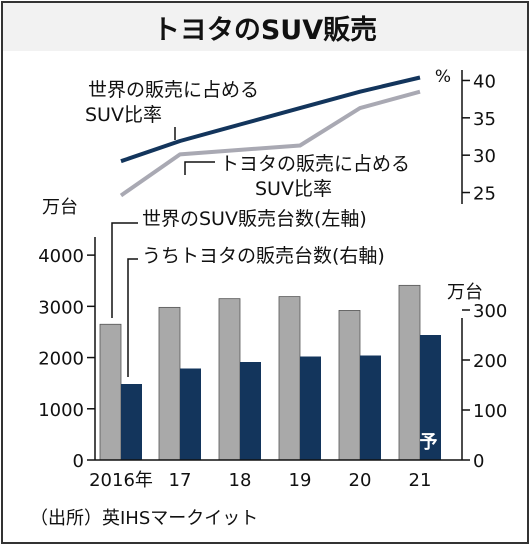 The height and width of the screenshot is (549, 530). What do you see at coordinates (263, 256) in the screenshot?
I see `toyota-bar-legend: うちトヨタの販売台数(右軸)` at bounding box center [263, 256].